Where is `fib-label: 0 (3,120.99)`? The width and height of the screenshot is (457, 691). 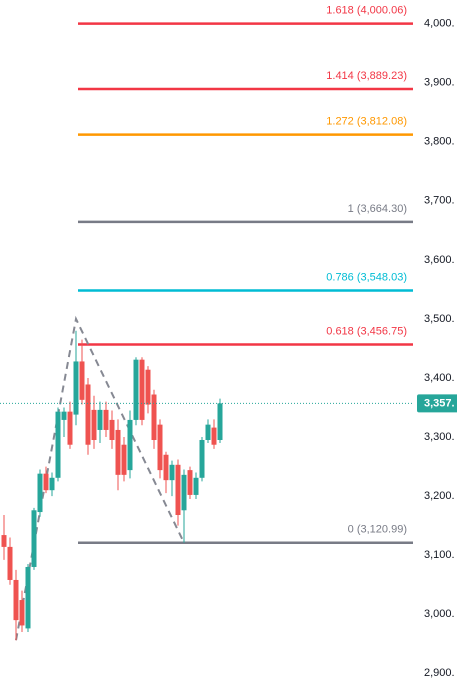
fib-label: 0 (3,120.99) is located at coordinates (377, 530).